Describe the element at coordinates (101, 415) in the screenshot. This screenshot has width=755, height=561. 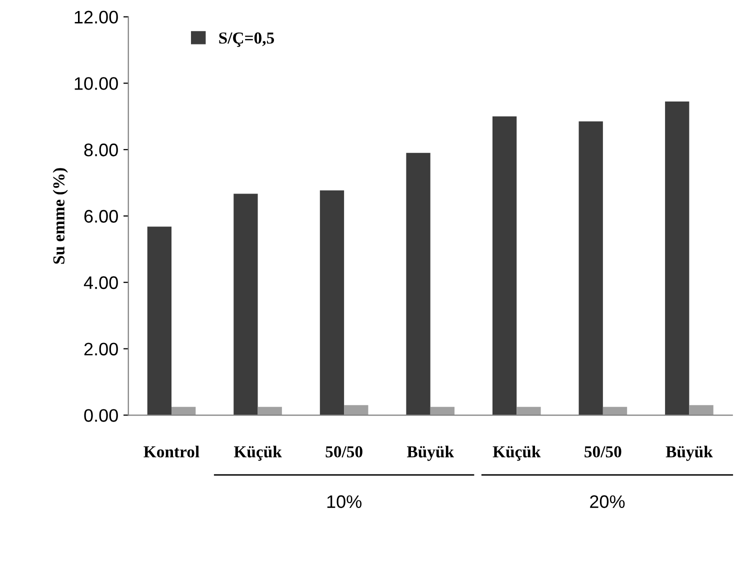
I see `y-tick-label: 0.00` at that location.